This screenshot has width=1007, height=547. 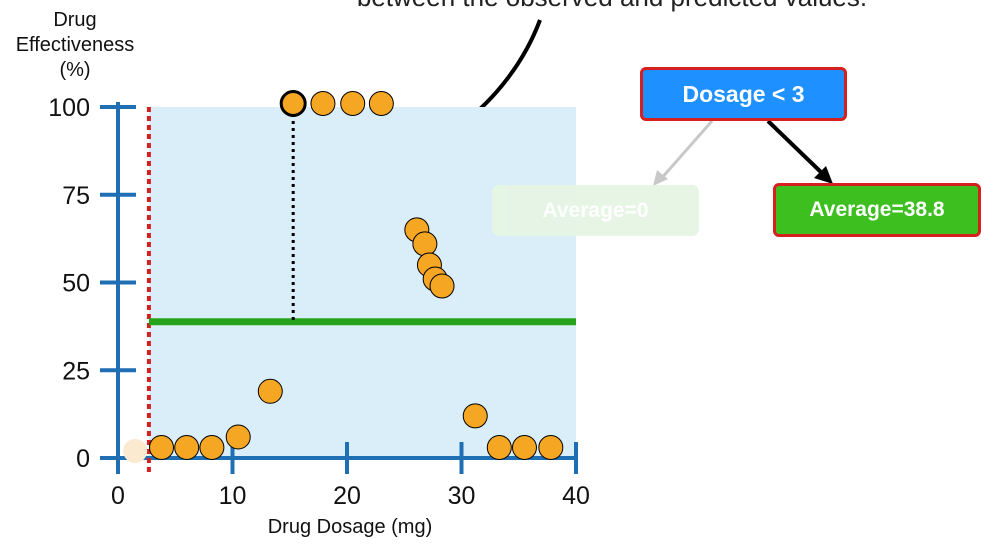 What do you see at coordinates (118, 496) in the screenshot?
I see `x-tick-label: 0` at bounding box center [118, 496].